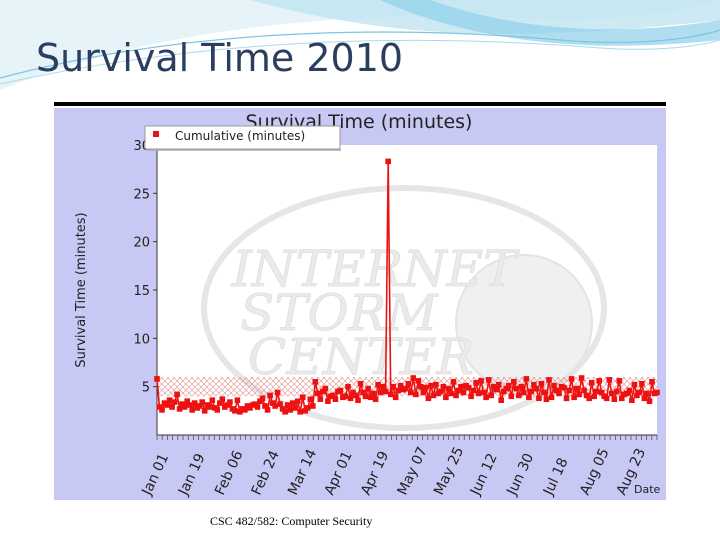  Describe the element at coordinates (339, 313) in the screenshot. I see `watermark-line: STORM` at that location.